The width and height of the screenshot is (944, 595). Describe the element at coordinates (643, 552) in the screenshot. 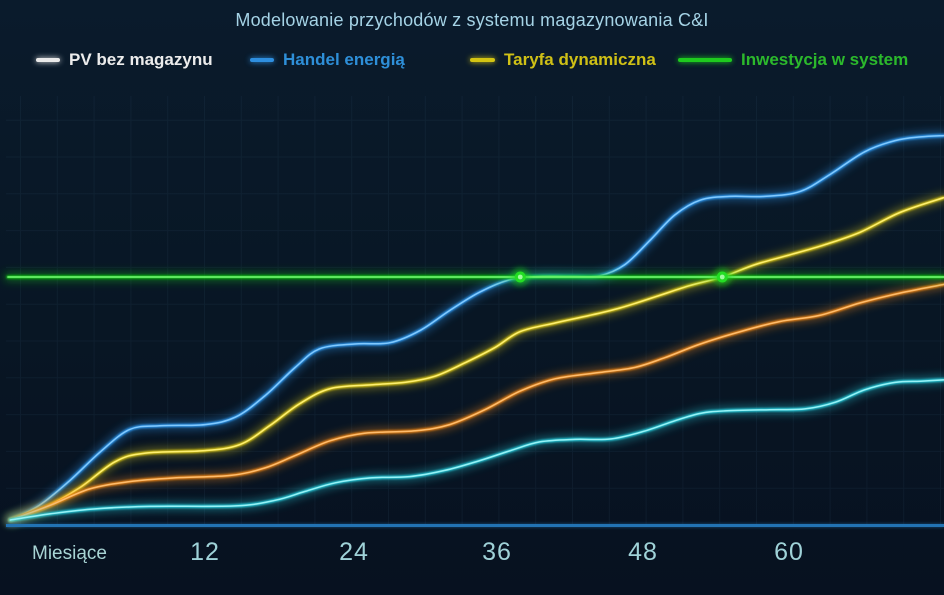

I see `x-tick-label-48: 48` at that location.